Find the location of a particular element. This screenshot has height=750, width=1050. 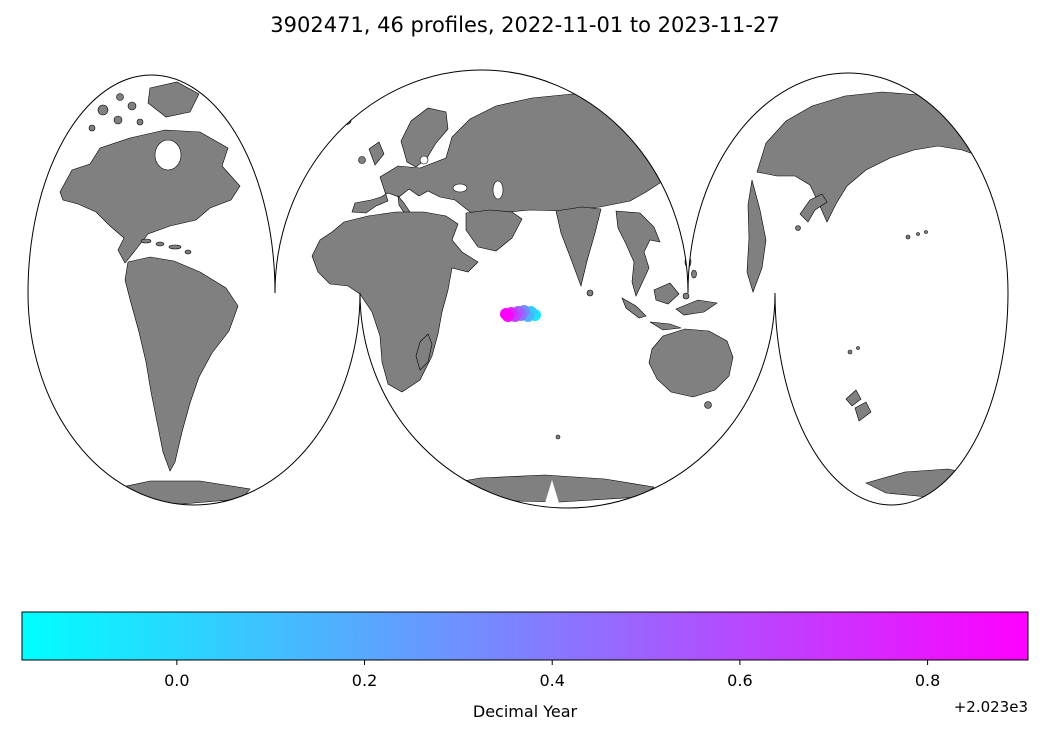

island is located at coordinates (686, 296).